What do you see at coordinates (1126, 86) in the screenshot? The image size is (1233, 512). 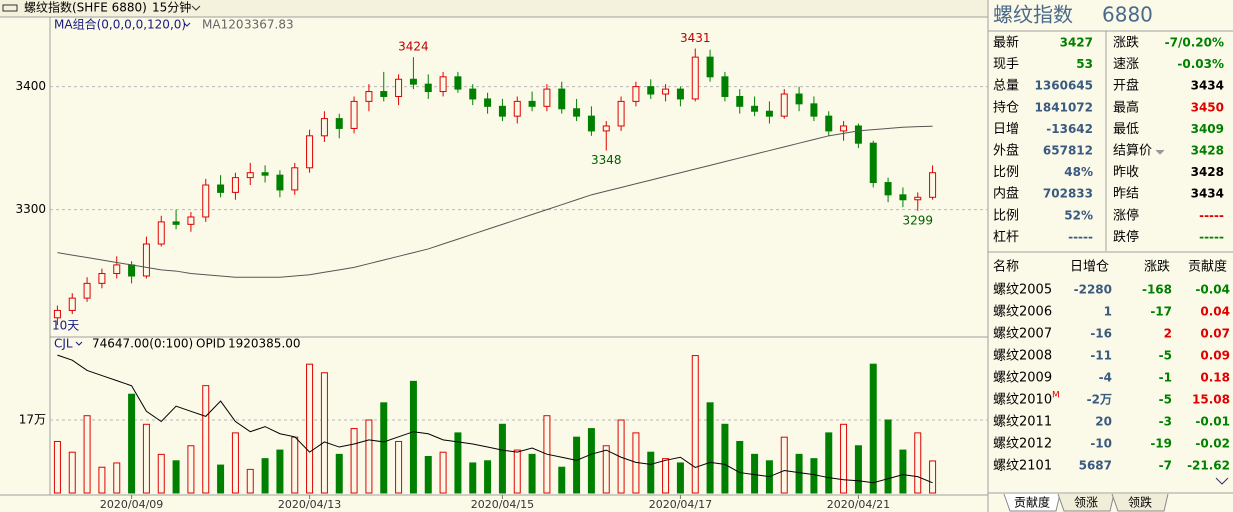 I see `quote-label: 开盘` at bounding box center [1126, 86].